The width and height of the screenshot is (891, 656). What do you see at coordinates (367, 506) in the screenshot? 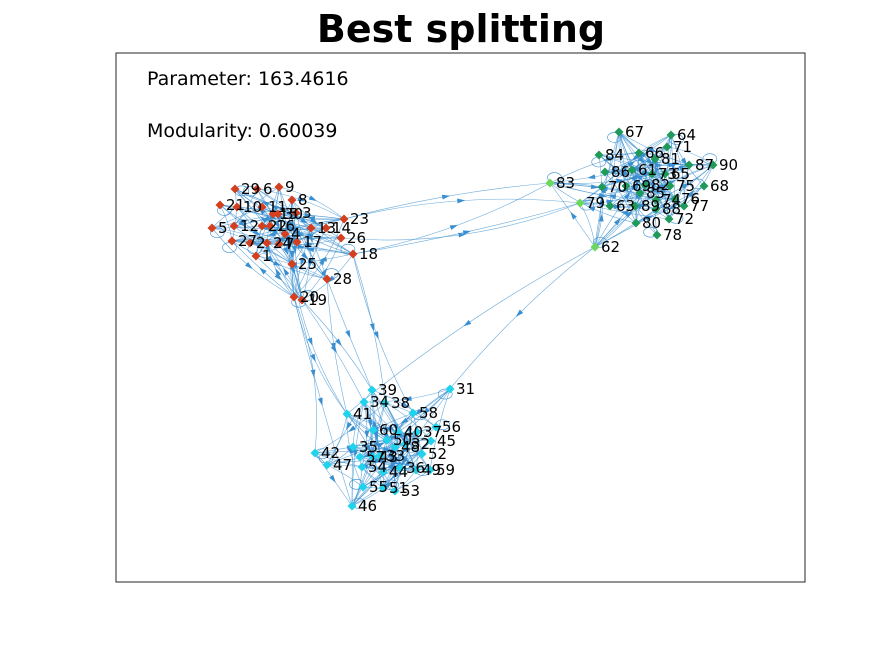
I see `node-label-46: 46` at bounding box center [367, 506].